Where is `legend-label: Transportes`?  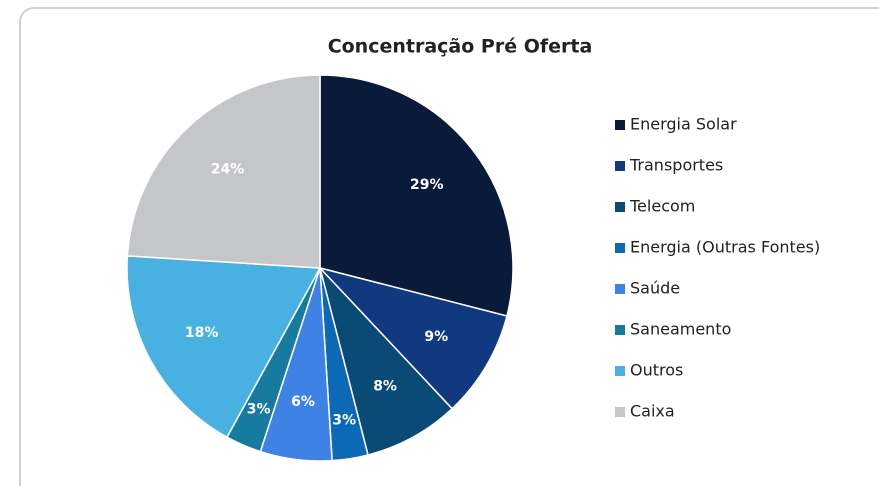 legend-label: Transportes is located at coordinates (676, 165).